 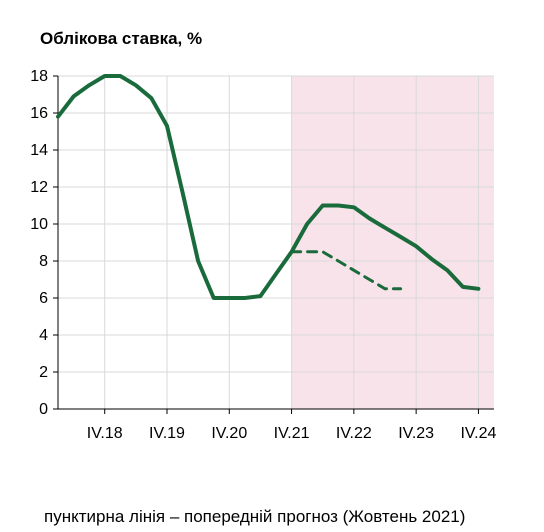 What do you see at coordinates (39, 224) in the screenshot?
I see `y-tick-label-10: 10` at bounding box center [39, 224].